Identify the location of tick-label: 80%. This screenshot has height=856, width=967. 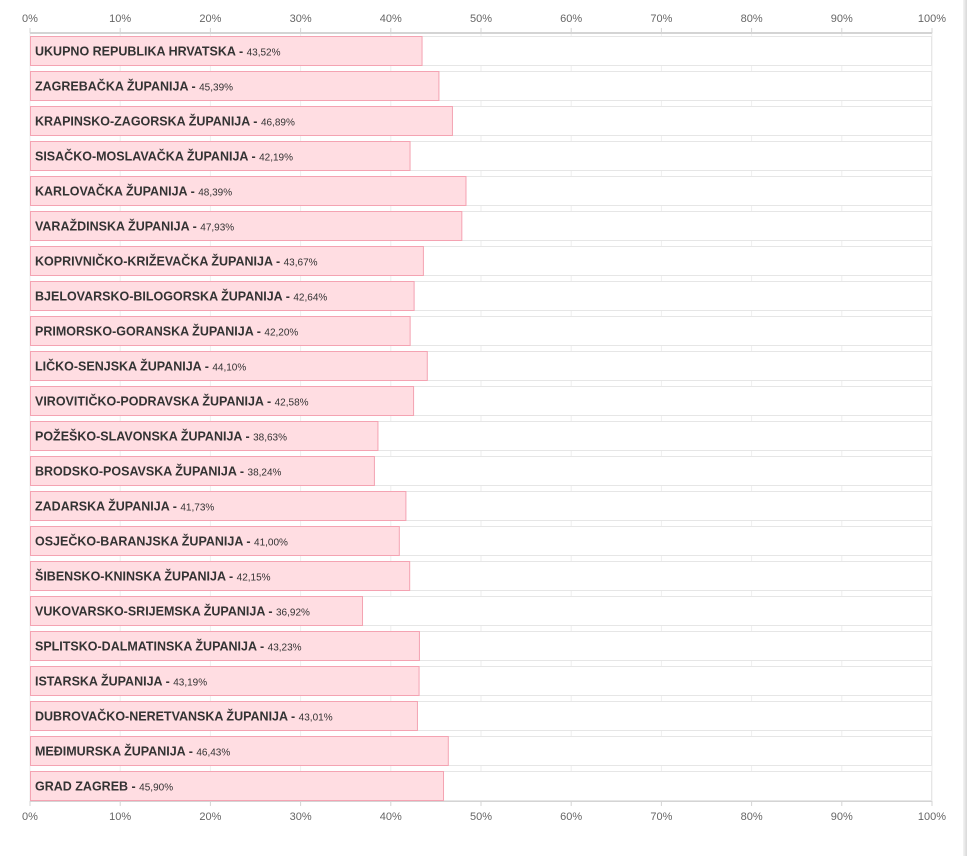
(752, 817).